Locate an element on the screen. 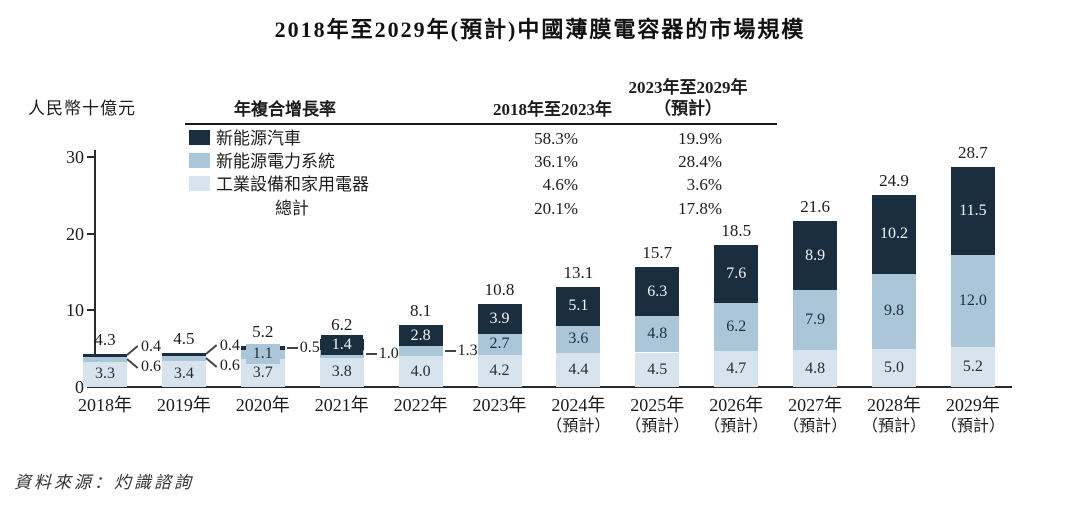 This screenshot has width=1080, height=508. bar-total-label: 10.8 is located at coordinates (499, 290).